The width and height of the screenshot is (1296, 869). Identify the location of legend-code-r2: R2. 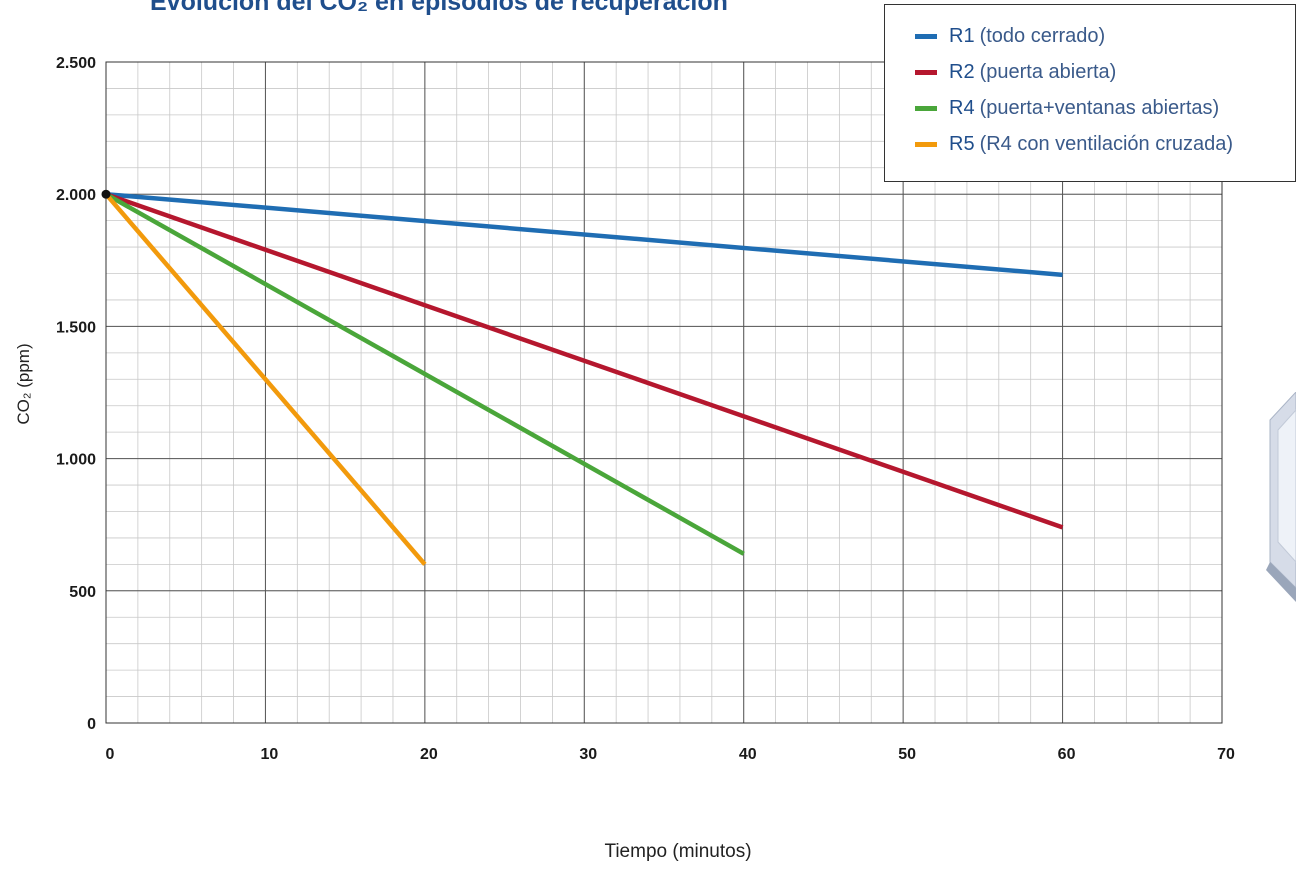
(962, 71).